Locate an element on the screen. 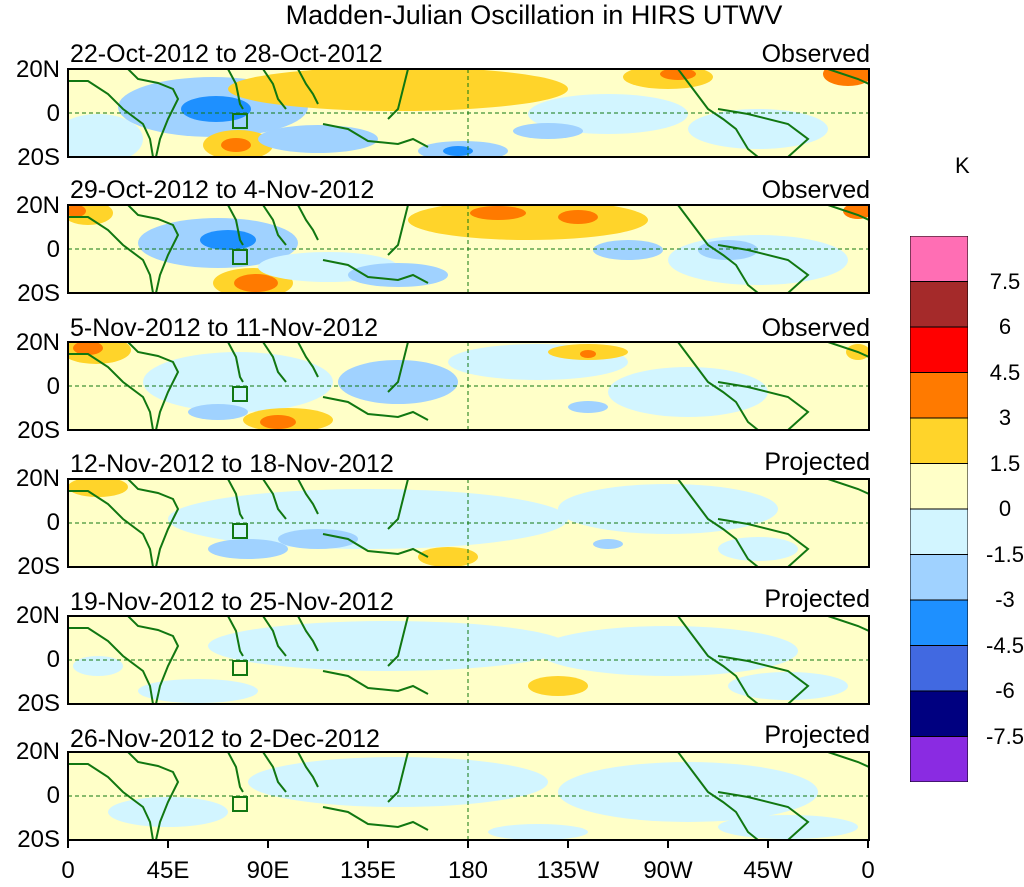 This screenshot has height=887, width=1024. colorbar-label: 6 is located at coordinates (1005, 326).